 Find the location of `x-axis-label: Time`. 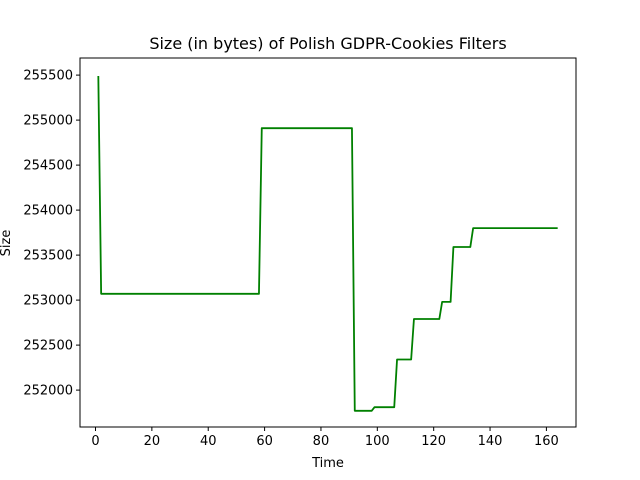

x-axis-label: Time is located at coordinates (327, 463).